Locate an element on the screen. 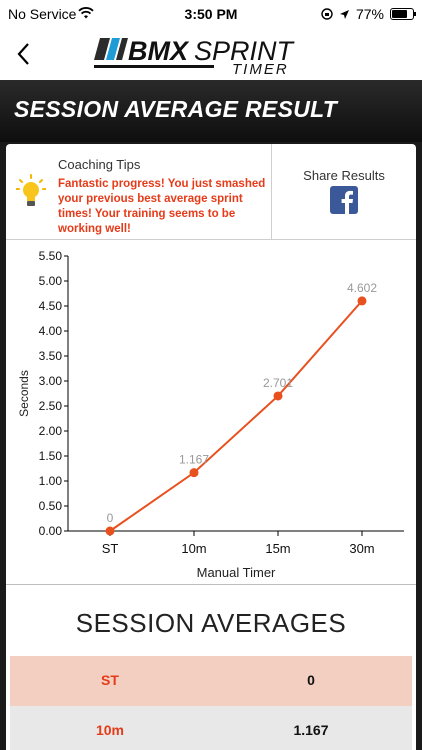 This screenshot has width=422, height=750. page-banner: SESSION AVERAGE RESULT is located at coordinates (211, 111).